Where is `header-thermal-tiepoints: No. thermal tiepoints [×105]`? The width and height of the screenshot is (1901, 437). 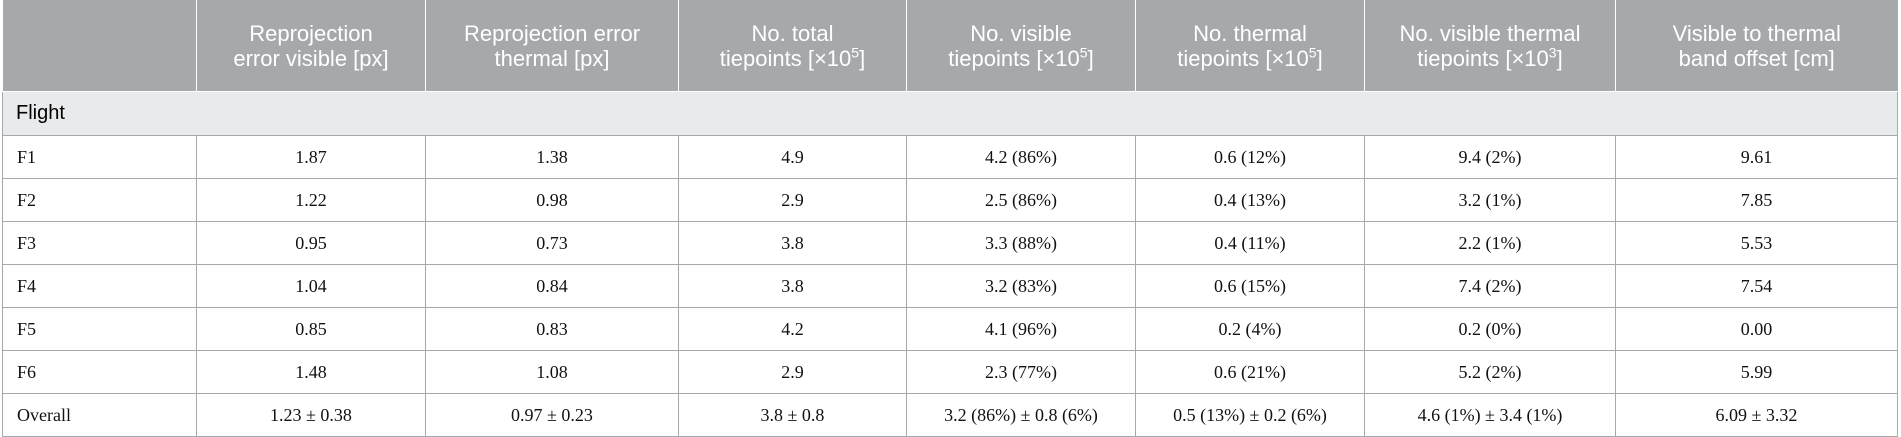 header-thermal-tiepoints: No. thermal tiepoints [×105] is located at coordinates (1250, 46).